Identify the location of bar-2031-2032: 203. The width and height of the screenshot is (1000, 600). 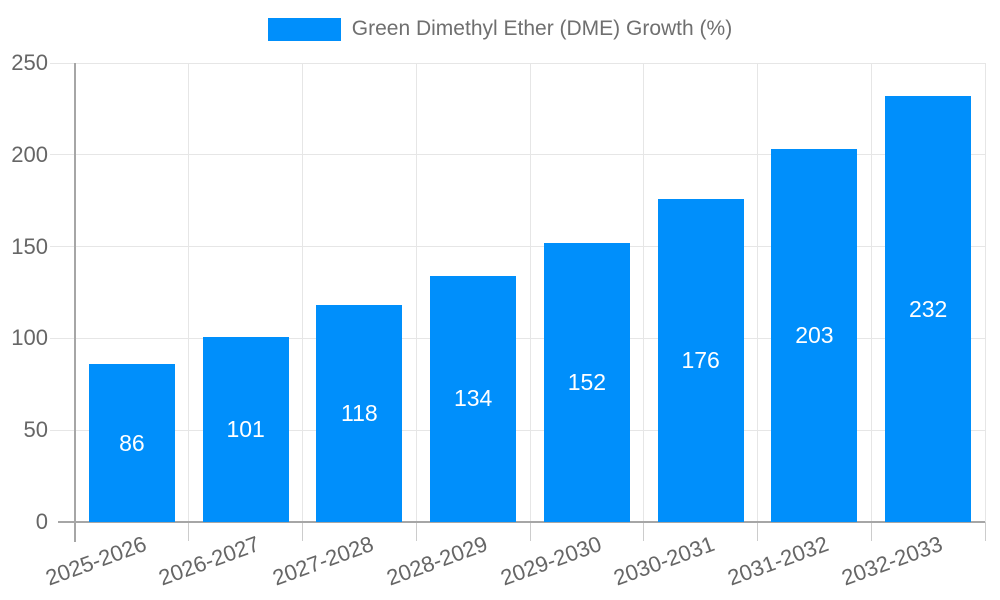
(814, 335).